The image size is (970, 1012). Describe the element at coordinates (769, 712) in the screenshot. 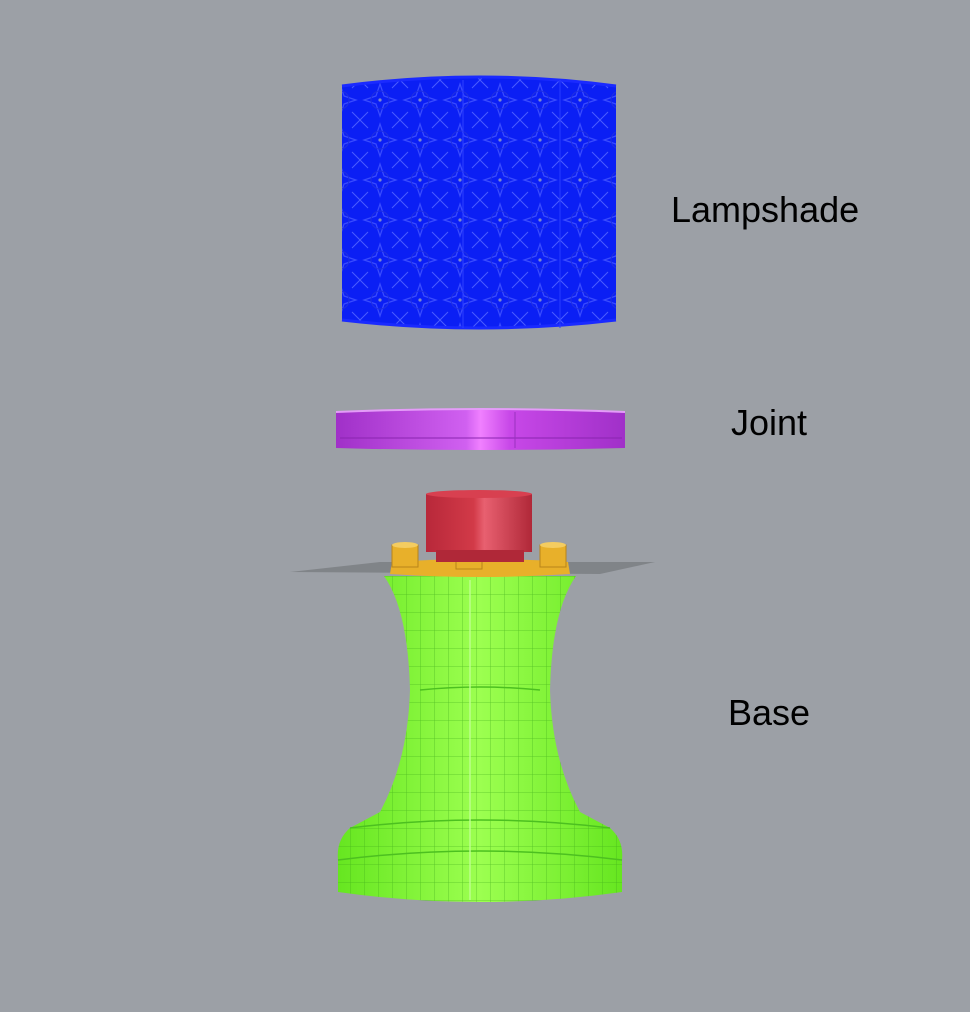

I see `base-label: Base` at that location.